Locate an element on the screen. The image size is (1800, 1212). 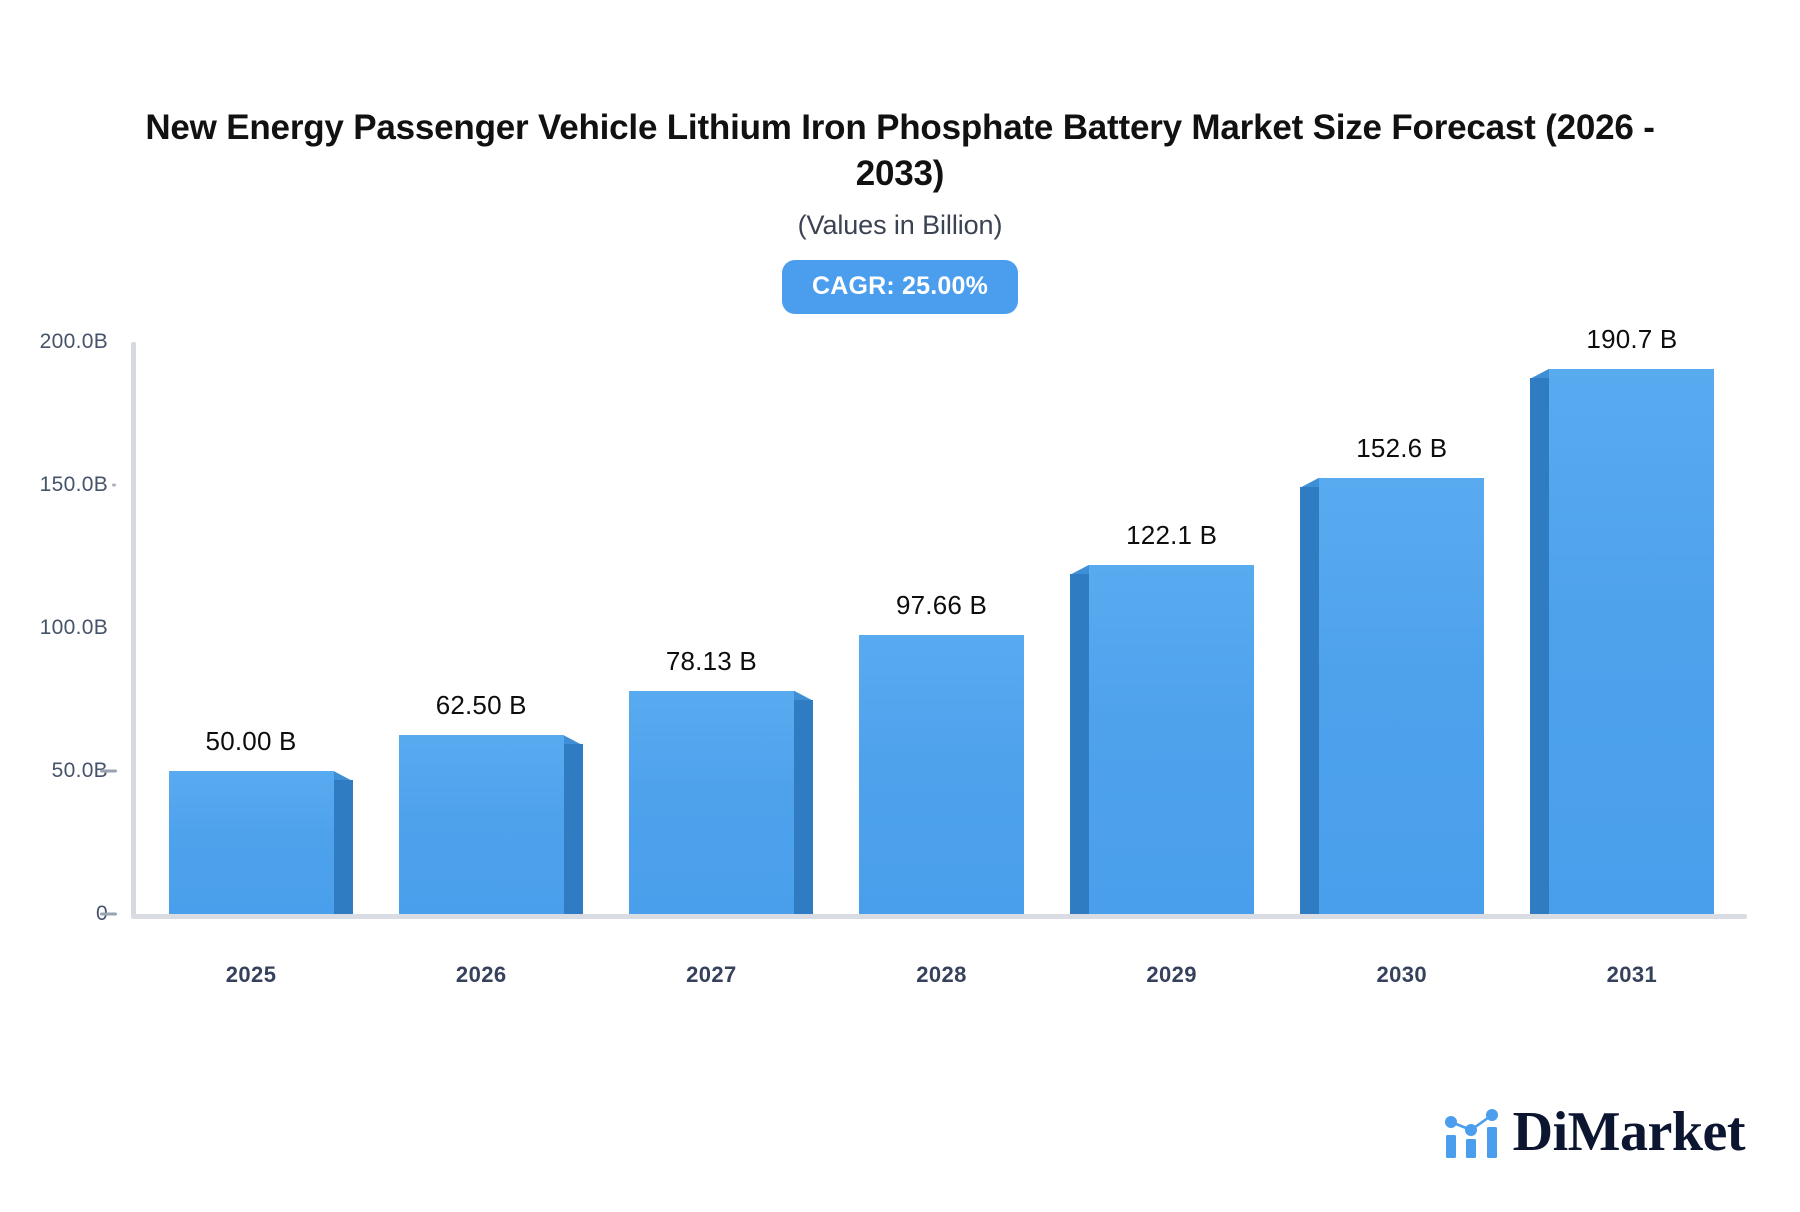
y-axis-tick-label: 100.0B is located at coordinates (73, 627).